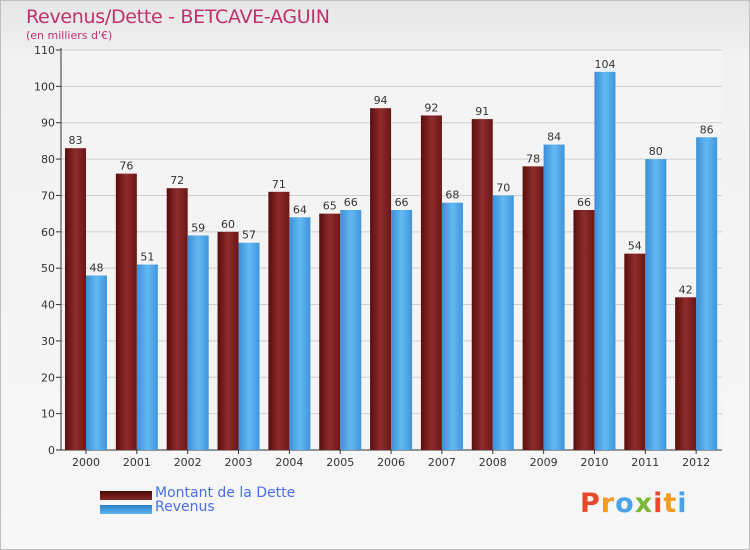 The image size is (750, 550). What do you see at coordinates (452, 195) in the screenshot?
I see `data-label-revenue: 68` at bounding box center [452, 195].